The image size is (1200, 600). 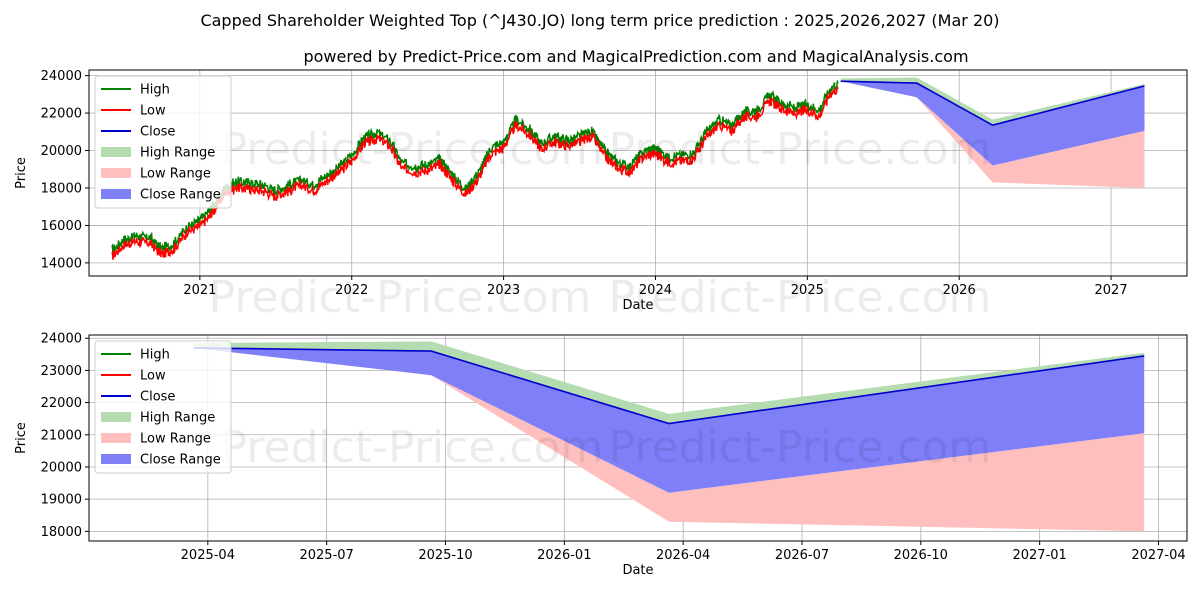 What do you see at coordinates (61, 226) in the screenshot?
I see `y-tick-label: 16000` at bounding box center [61, 226].